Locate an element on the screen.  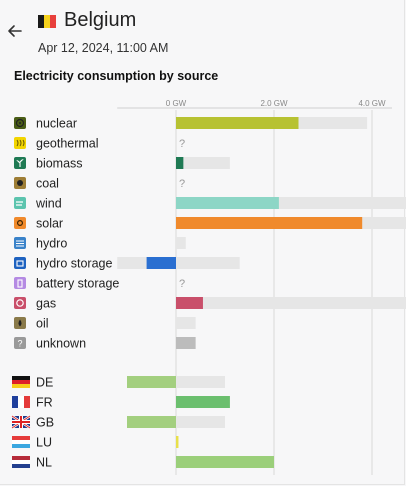
back-arrow-icon is located at coordinates (15, 31).